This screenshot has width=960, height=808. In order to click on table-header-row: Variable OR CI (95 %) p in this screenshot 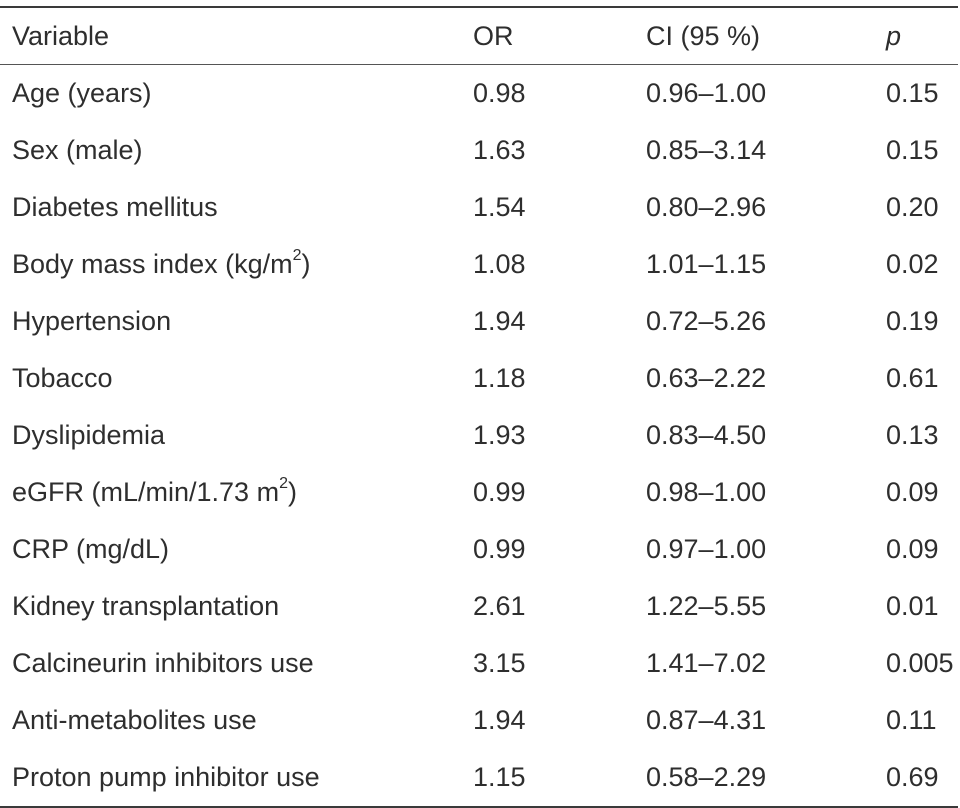, I will do `click(479, 36)`.